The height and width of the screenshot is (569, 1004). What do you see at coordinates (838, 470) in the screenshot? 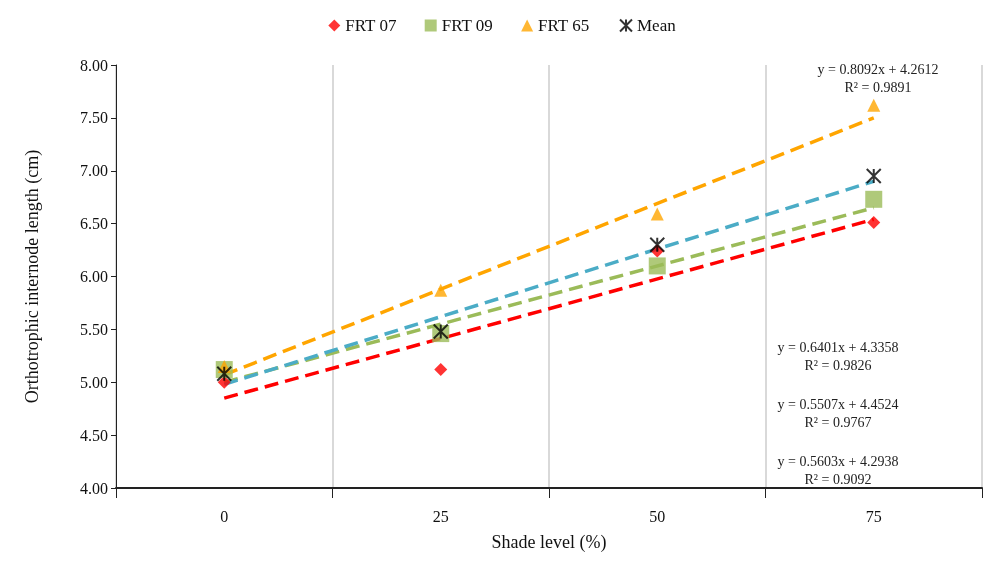
I see `annotation: y = 0.5603x + 4.2938 R² = 0.9092` at bounding box center [838, 470].